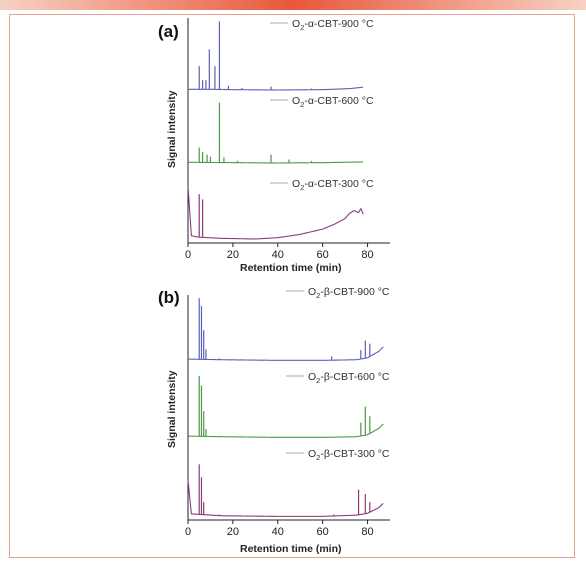 The image size is (586, 566). I want to click on legend-label-suffix: -β-CBT-300 °C, so click(355, 454).